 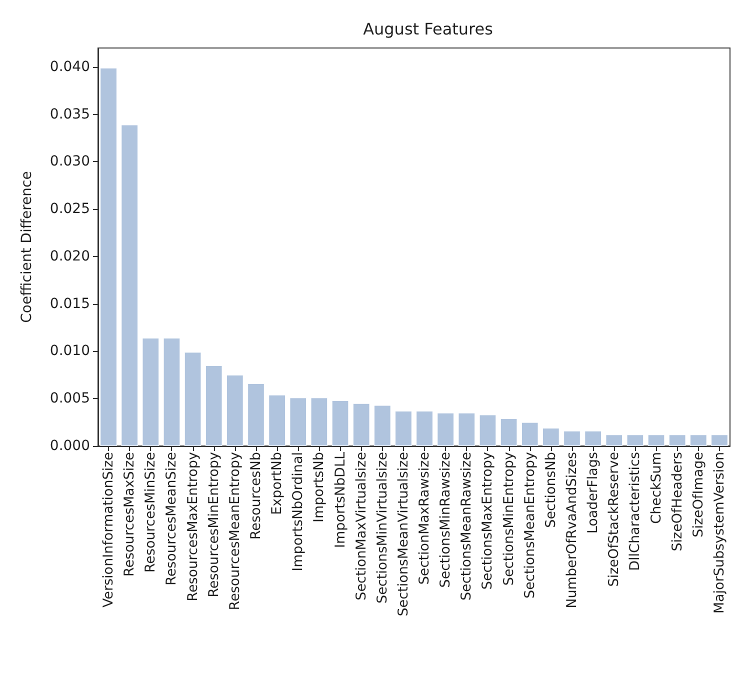 What do you see at coordinates (677, 502) in the screenshot?
I see `x-tick-label: SizeOfHeaders` at bounding box center [677, 502].